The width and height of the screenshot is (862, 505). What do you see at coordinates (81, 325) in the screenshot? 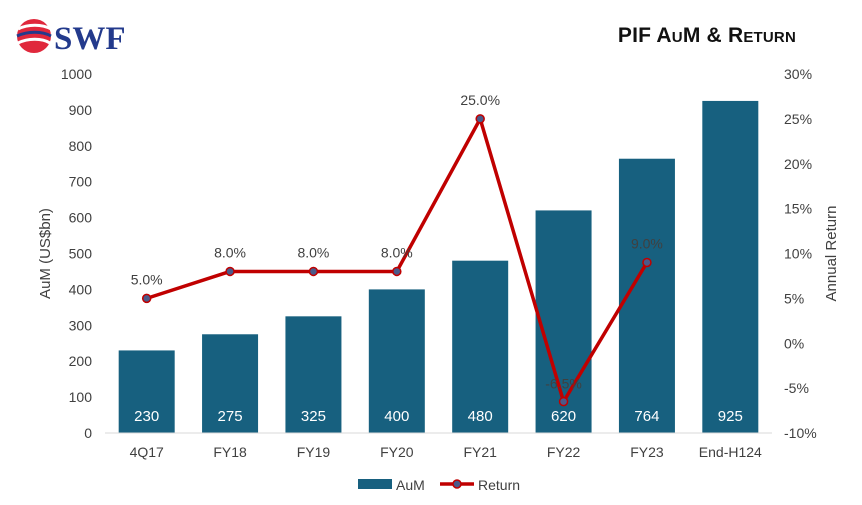
I see `left-tick-label: 300` at bounding box center [81, 325].